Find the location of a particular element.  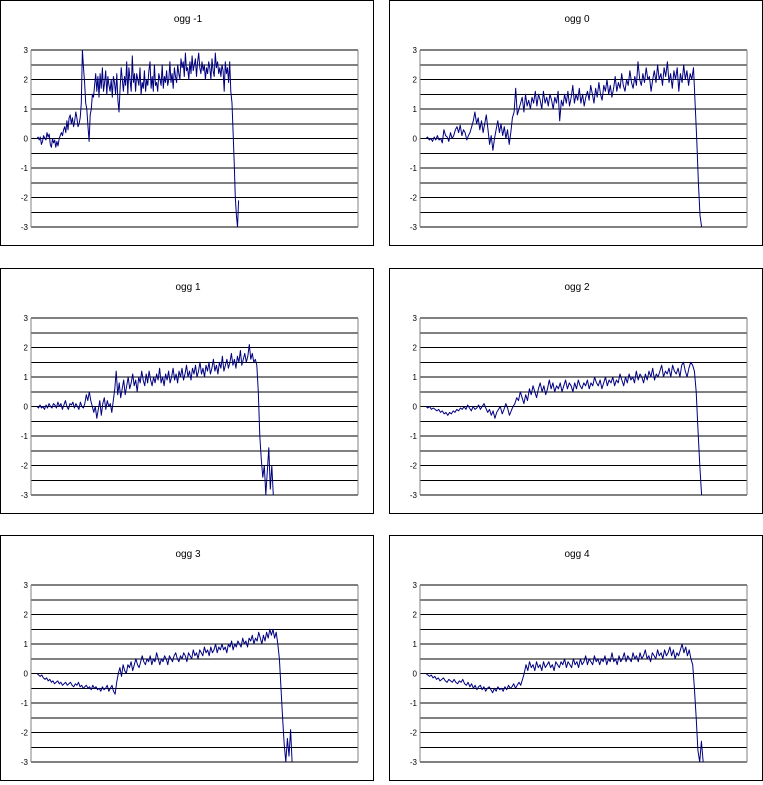

chart-title: ogg 1 is located at coordinates (187, 287).